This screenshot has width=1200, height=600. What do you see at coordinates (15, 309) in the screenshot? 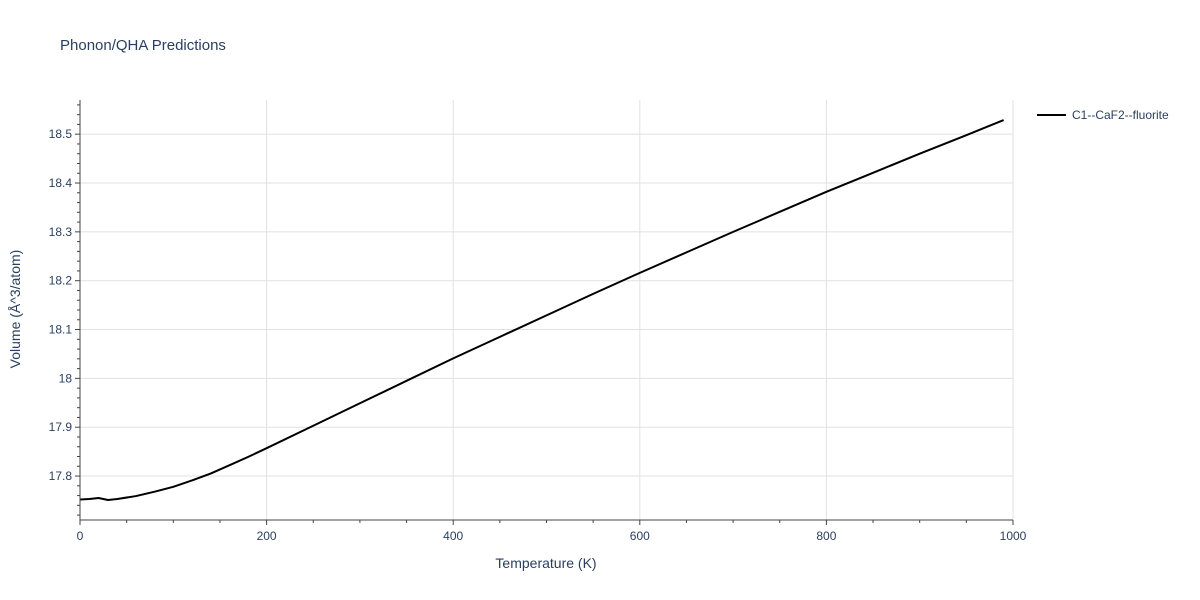
I see `y-axis-title: Volume (Å^3/atom)` at bounding box center [15, 309].